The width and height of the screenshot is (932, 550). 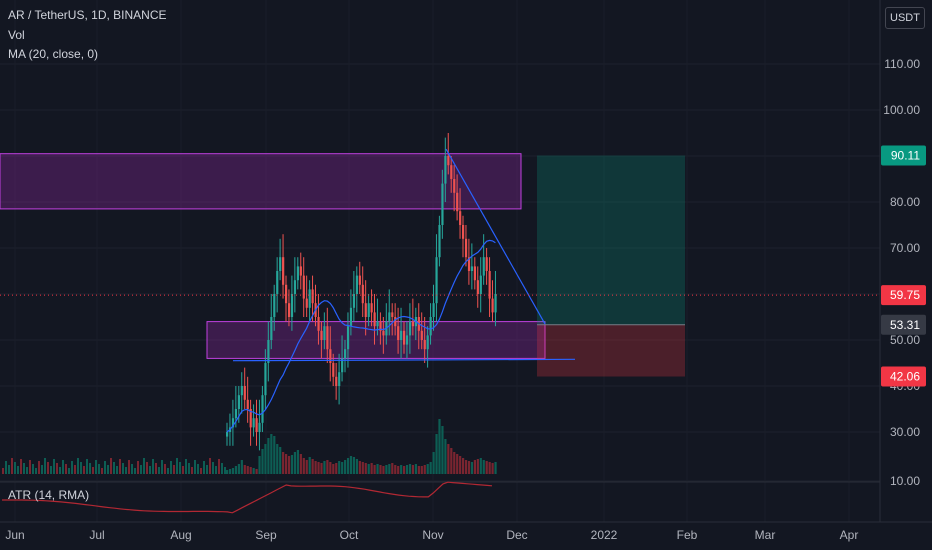 What do you see at coordinates (404, 360) in the screenshot?
I see `support-line` at bounding box center [404, 360].